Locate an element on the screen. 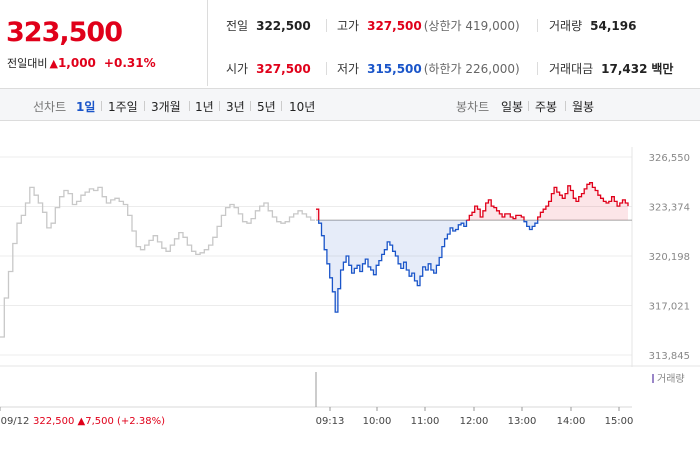  stat-label: 저가 is located at coordinates (348, 69).